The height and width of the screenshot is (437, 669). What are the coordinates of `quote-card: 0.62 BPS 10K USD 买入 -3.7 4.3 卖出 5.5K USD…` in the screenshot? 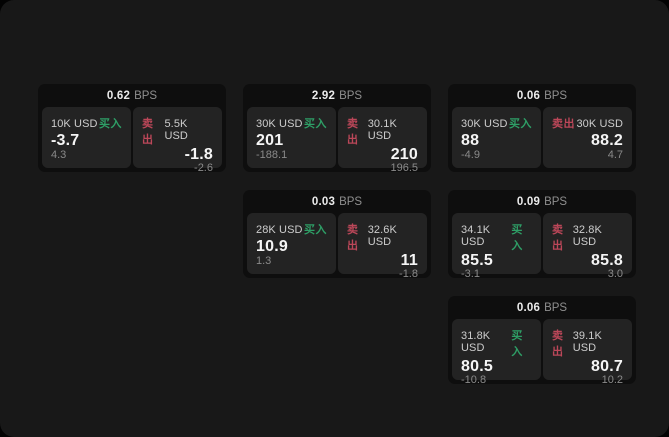 It's located at (132, 129).